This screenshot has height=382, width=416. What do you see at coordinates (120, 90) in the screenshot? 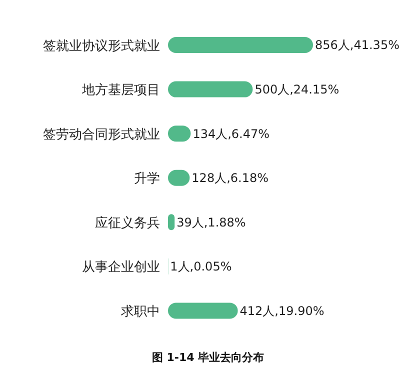
I see `y-tick-label: 地方基层项目` at bounding box center [120, 90].